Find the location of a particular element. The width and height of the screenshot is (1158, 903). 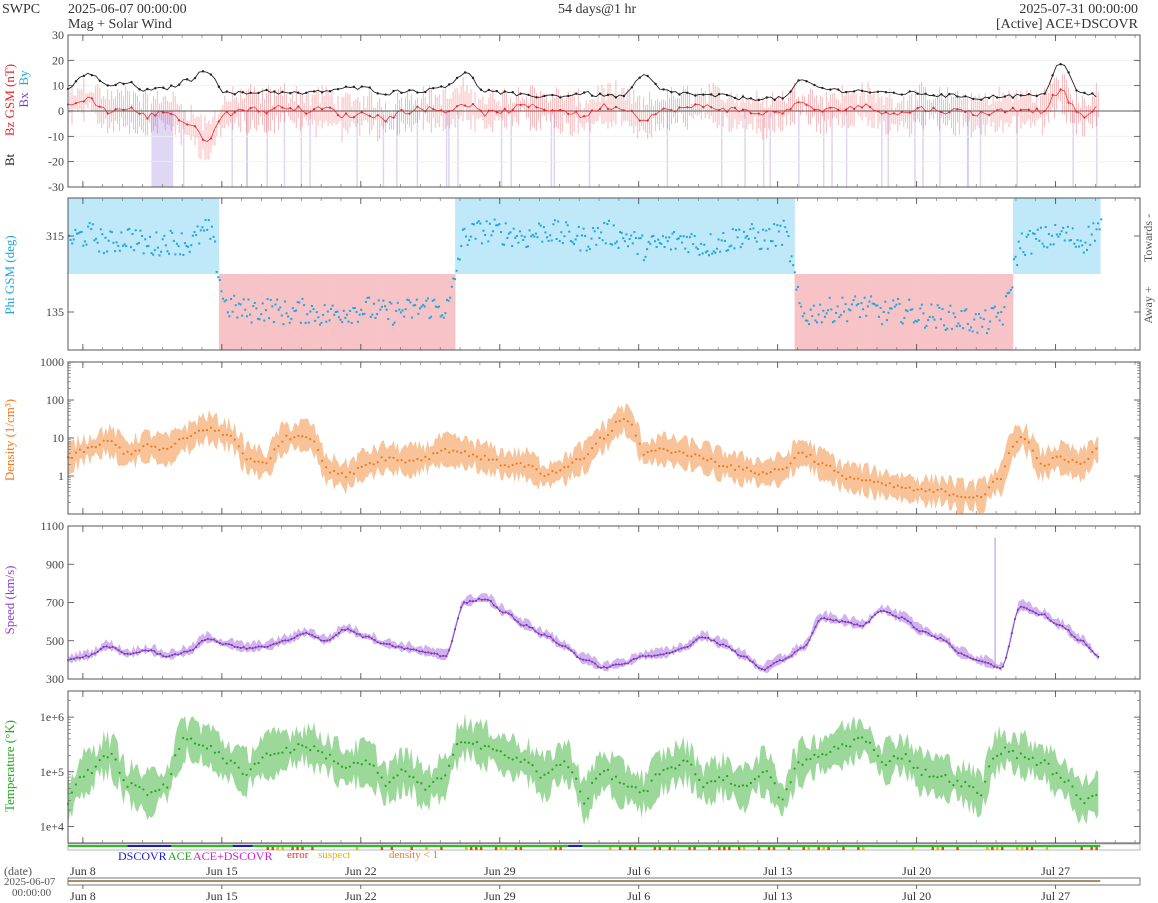

dscovr-source-bar is located at coordinates (242, 846).